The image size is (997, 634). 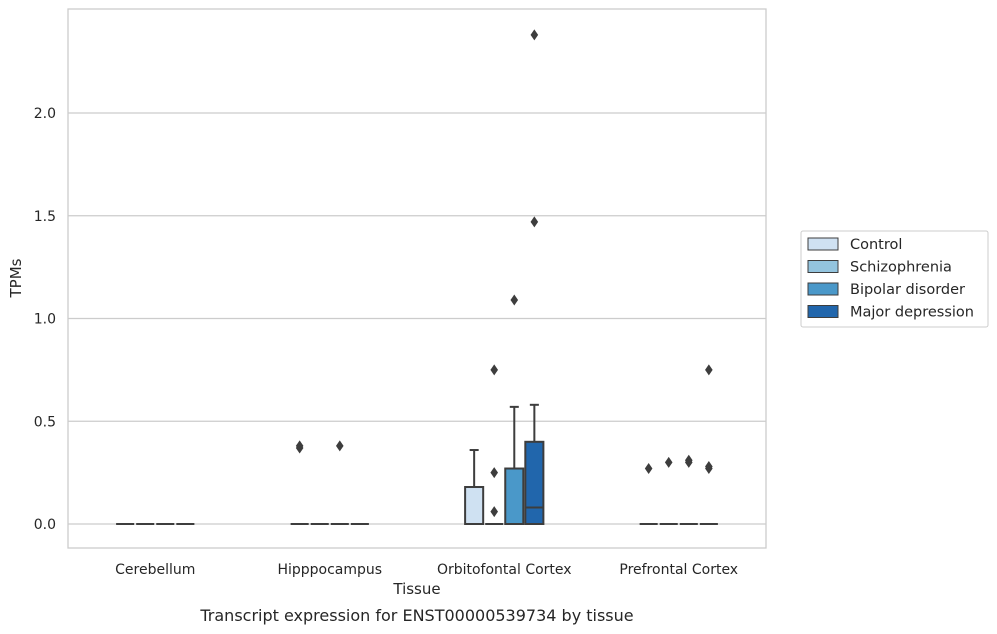 I want to click on legend-label: Bipolar disorder, so click(x=907, y=290).